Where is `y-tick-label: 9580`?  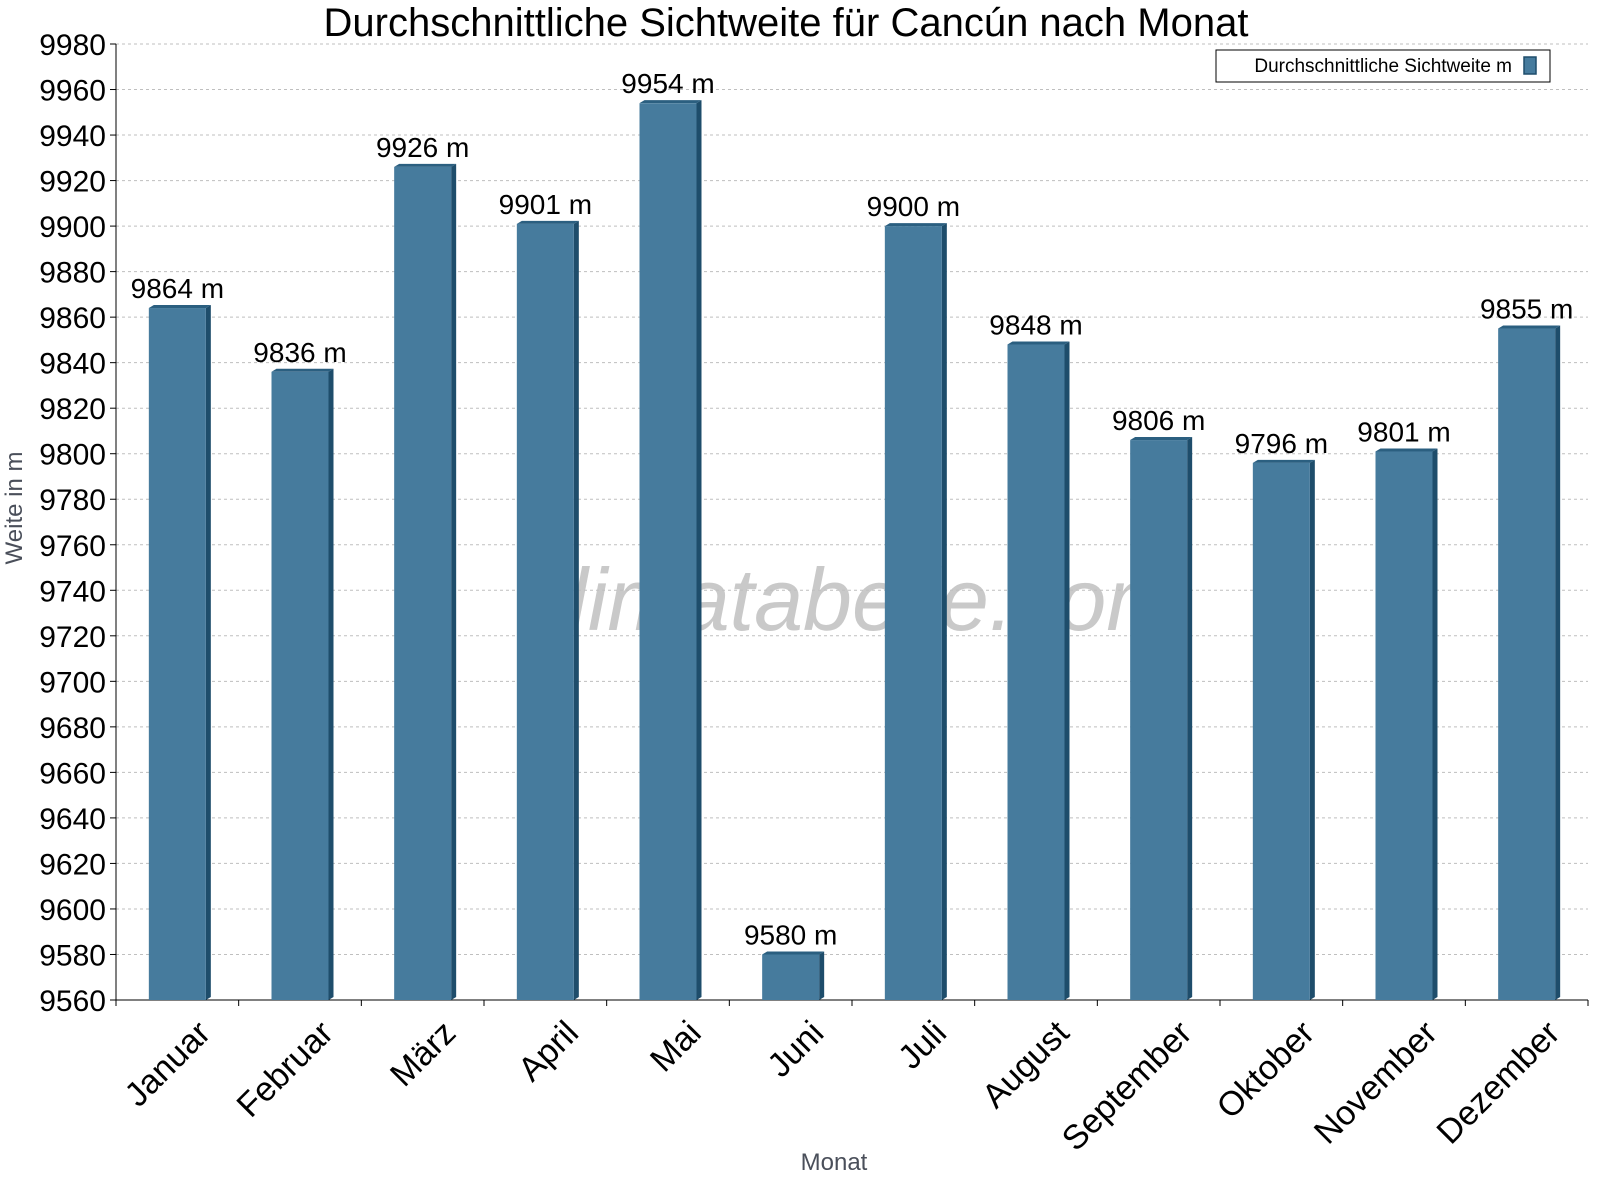
y-tick-label: 9580 is located at coordinates (72, 955).